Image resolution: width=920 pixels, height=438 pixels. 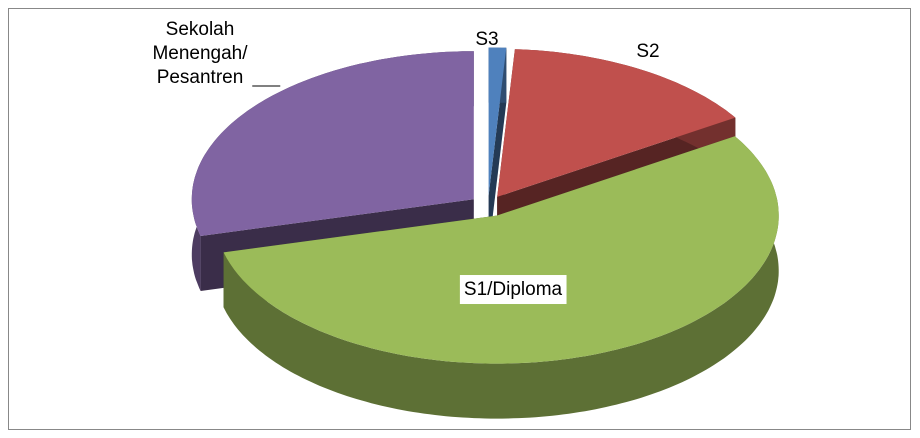 I want to click on slice-label: S3, so click(x=486, y=39).